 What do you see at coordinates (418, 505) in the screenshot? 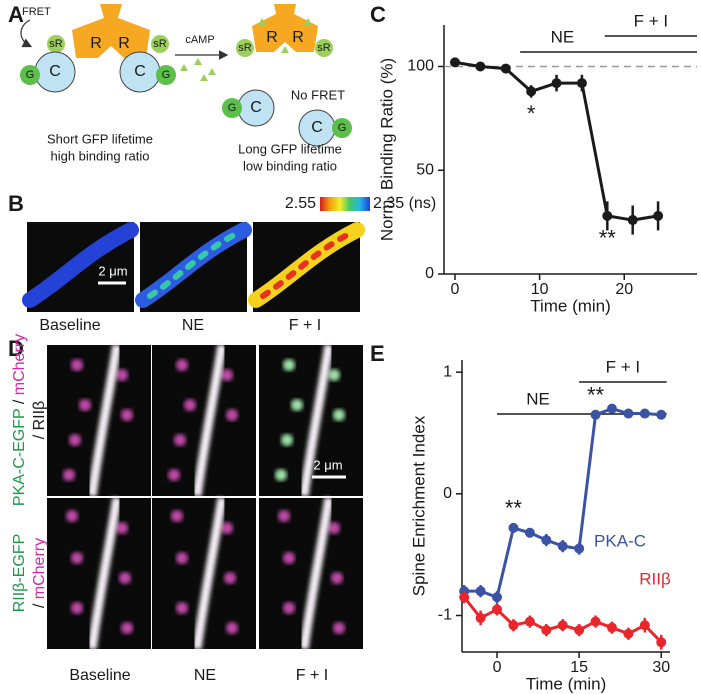
I see `y-axis-label: Spine Enrichment Index` at bounding box center [418, 505].